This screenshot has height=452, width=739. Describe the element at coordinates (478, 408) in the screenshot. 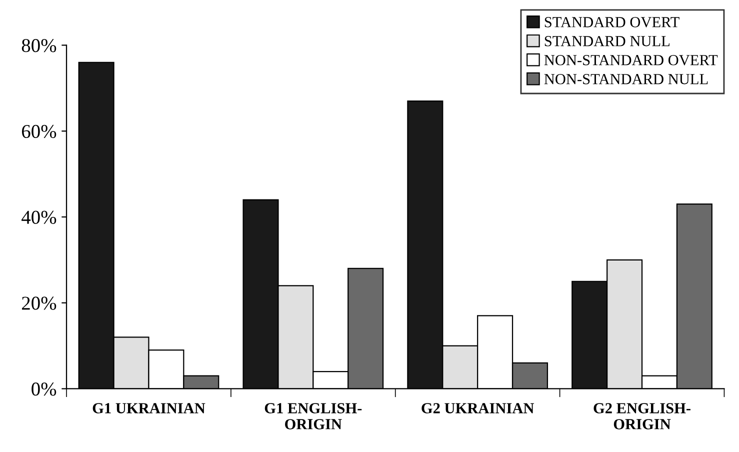

I see `x-tick-label: G2 UKRAINIAN` at that location.